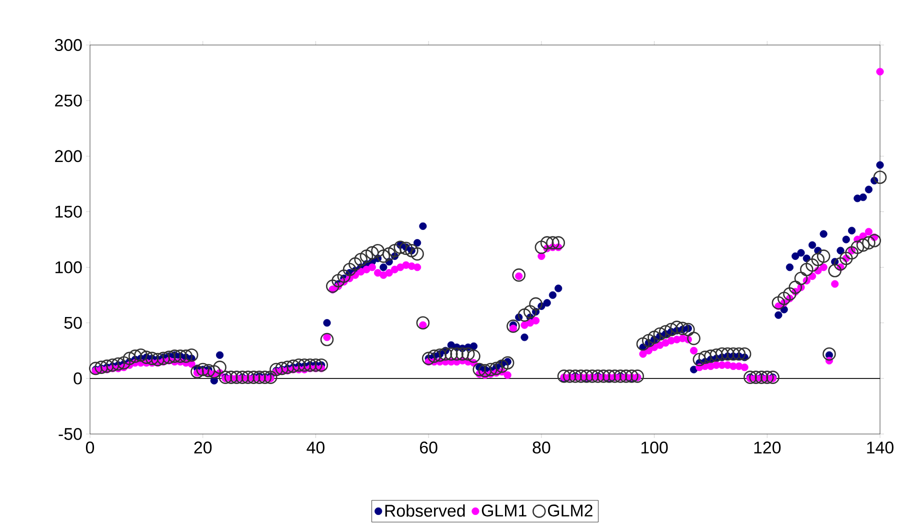 The height and width of the screenshot is (526, 908). I want to click on y-tick-label: 200, so click(68, 156).